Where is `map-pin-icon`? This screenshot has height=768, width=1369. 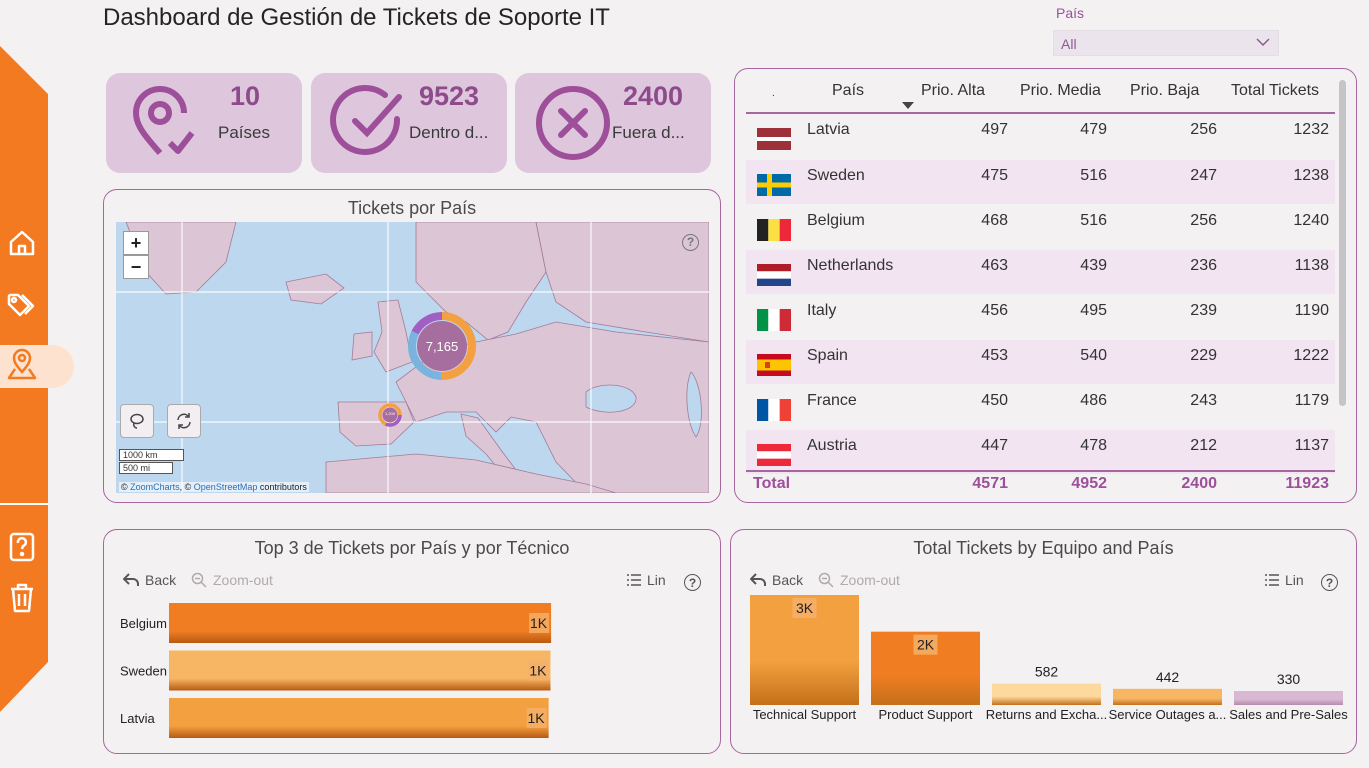
map-pin-icon is located at coordinates (22, 365).